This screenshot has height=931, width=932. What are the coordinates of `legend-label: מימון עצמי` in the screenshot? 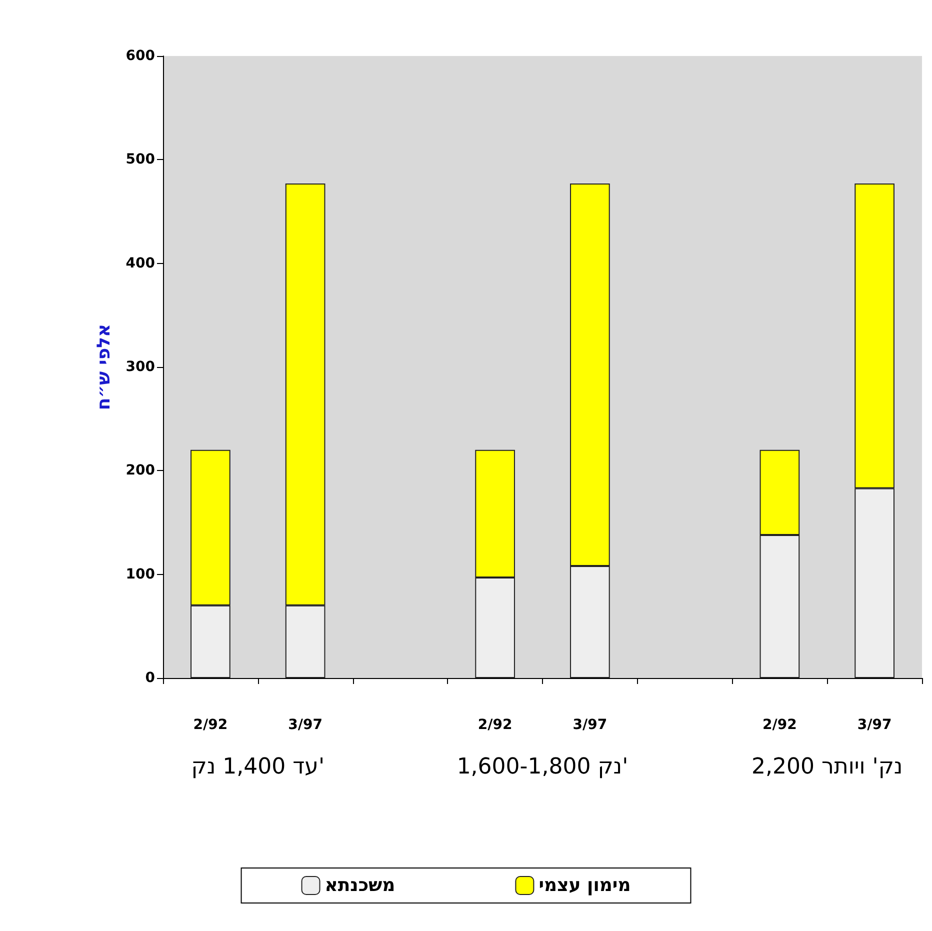 It's located at (584, 885).